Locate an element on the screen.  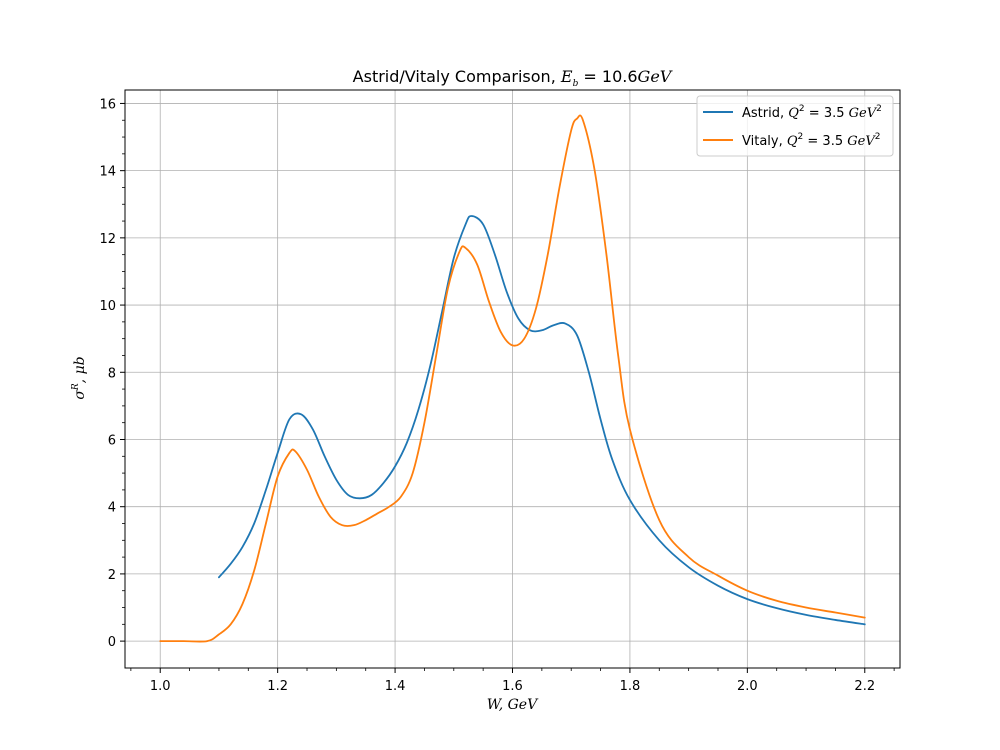
x-axis-ticks: 1.0 1.2 1.4 1.6 1.8 2.0 2.2 is located at coordinates (512, 681).